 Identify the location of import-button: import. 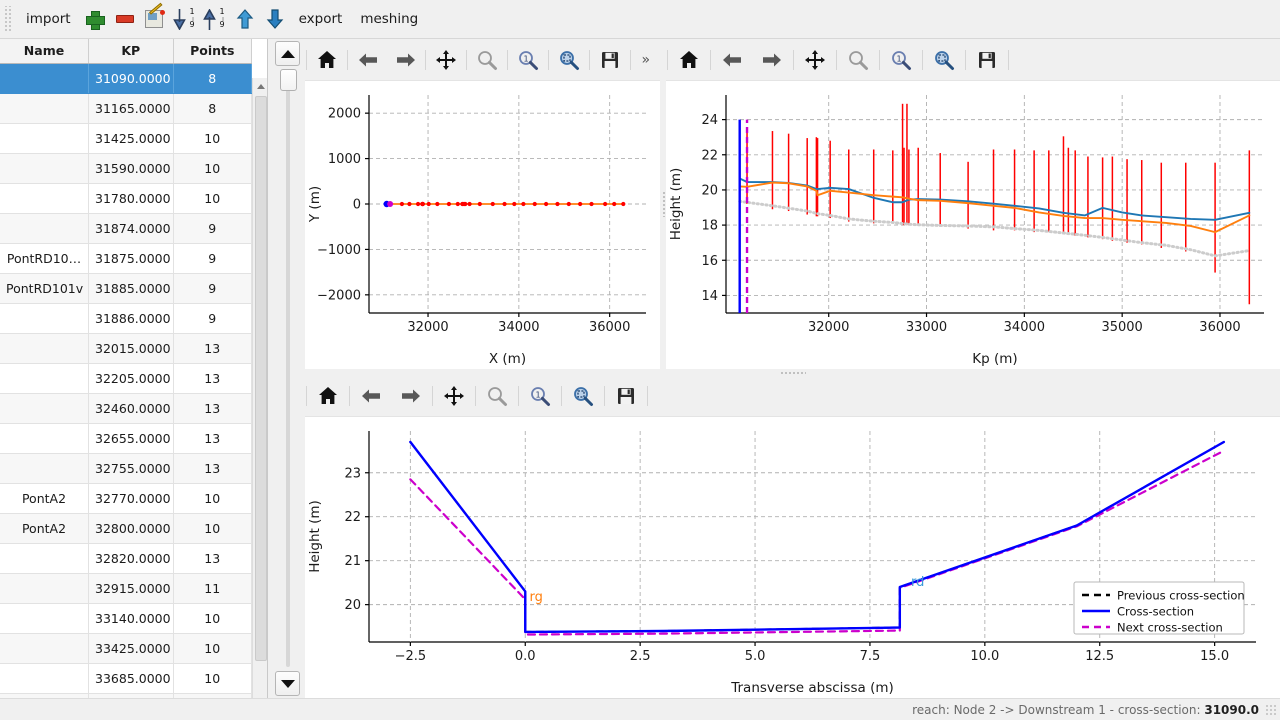
(48, 19).